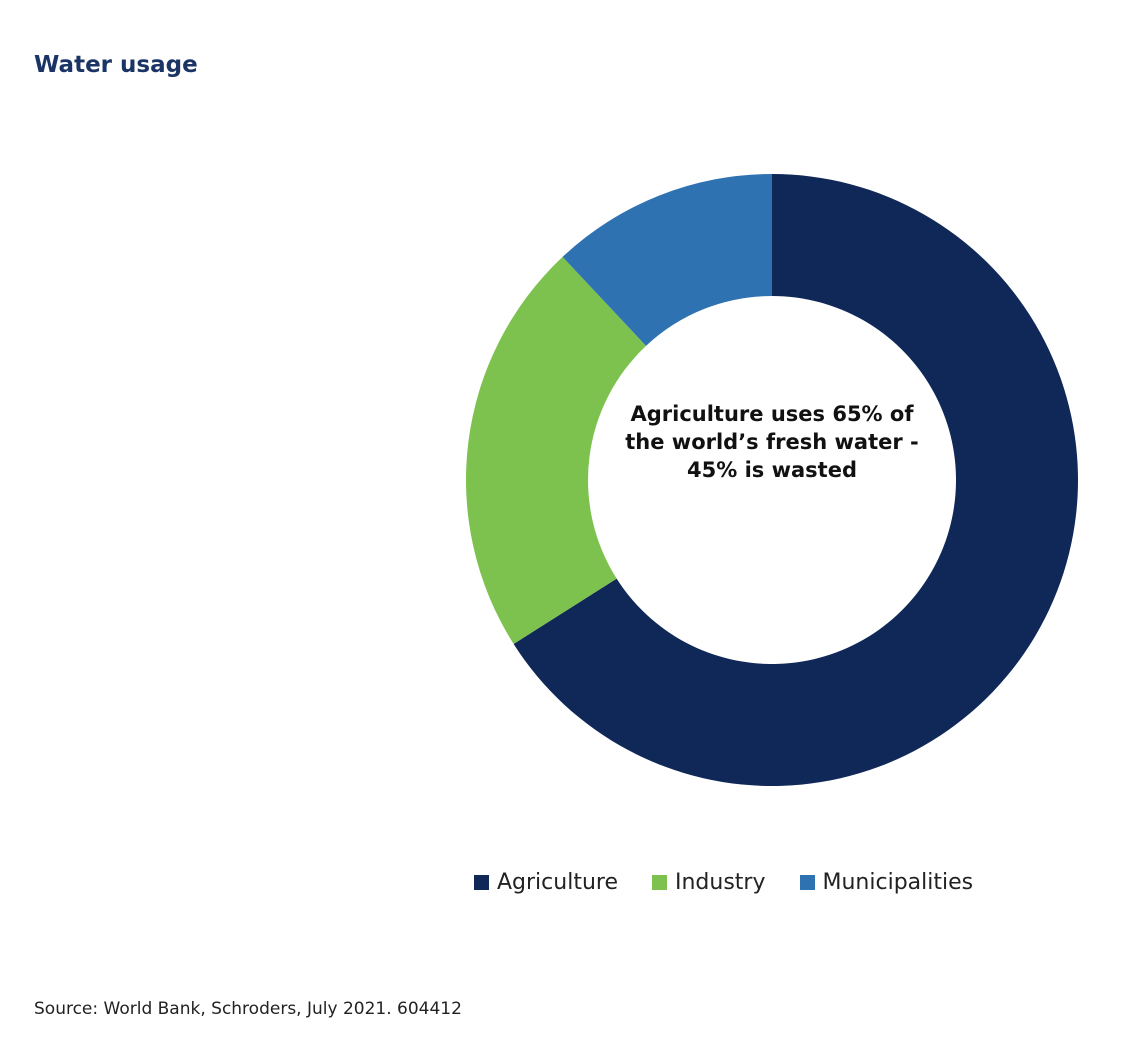  Describe the element at coordinates (557, 882) in the screenshot. I see `legend-label: Agriculture` at that location.